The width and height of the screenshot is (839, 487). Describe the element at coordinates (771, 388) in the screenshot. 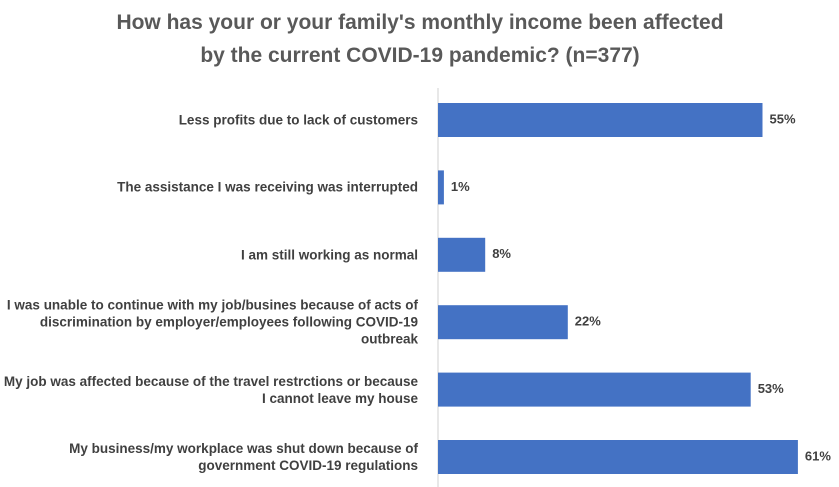

I see `value-label: 53%` at that location.